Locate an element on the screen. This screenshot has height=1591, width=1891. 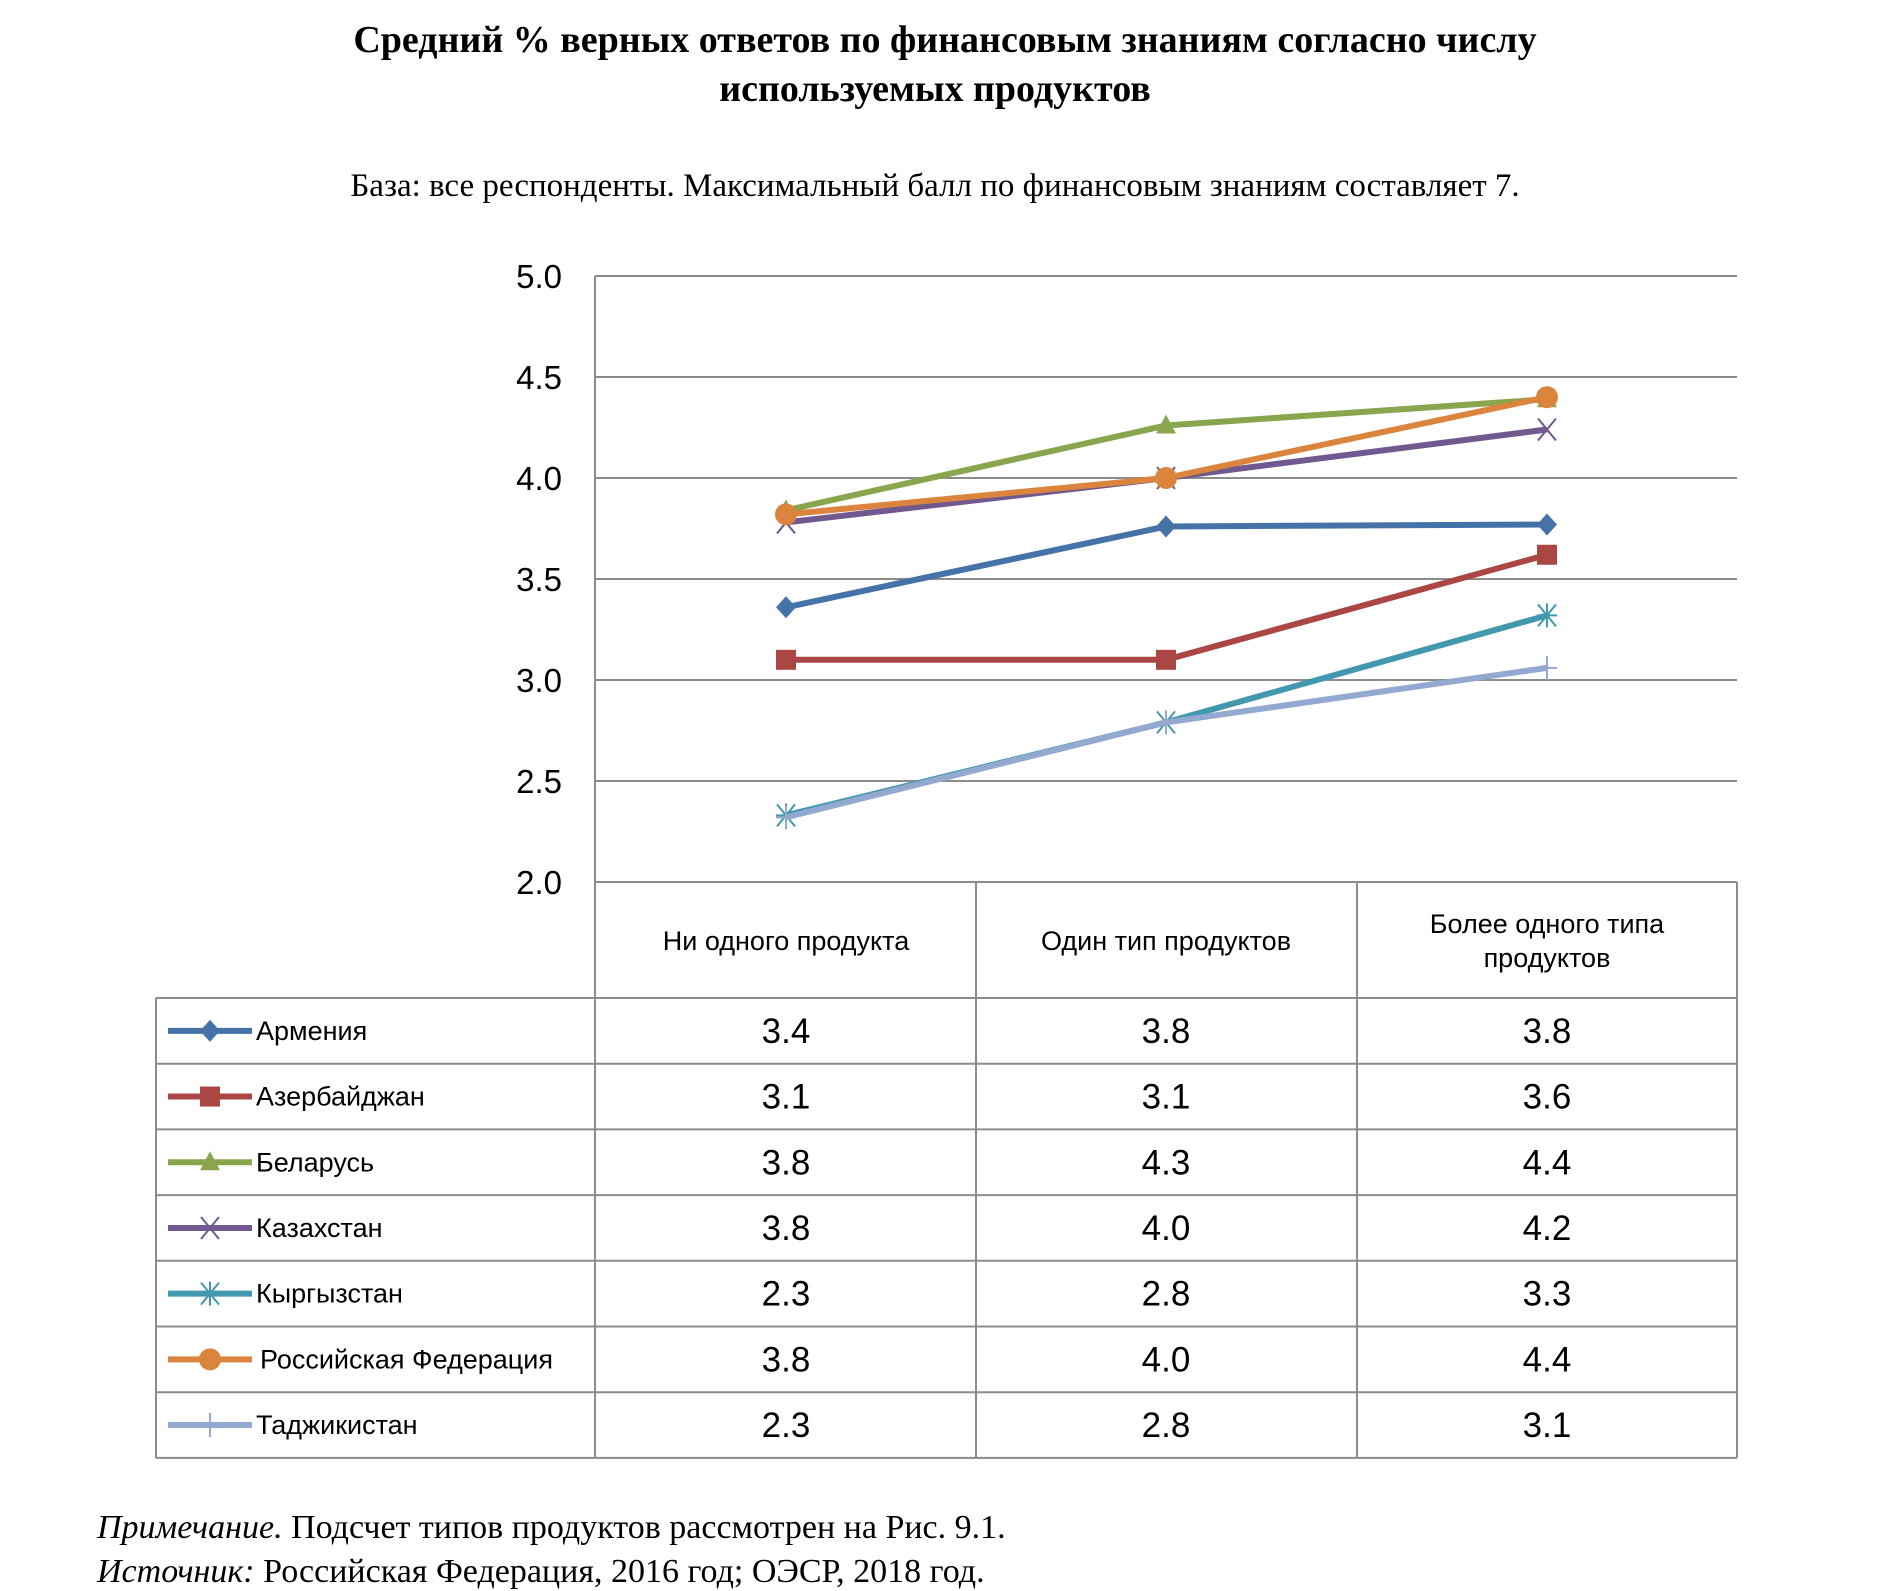
category-header: Один тип продуктов is located at coordinates (1166, 941).